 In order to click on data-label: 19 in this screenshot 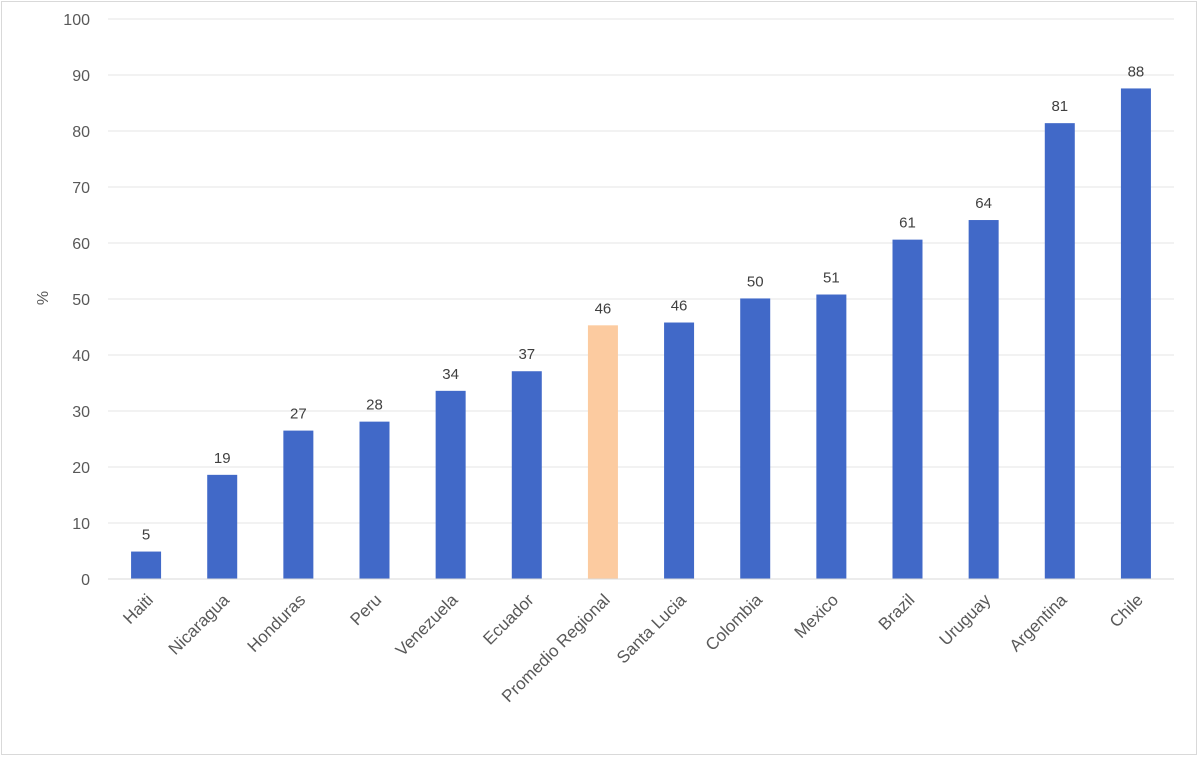, I will do `click(222, 458)`.